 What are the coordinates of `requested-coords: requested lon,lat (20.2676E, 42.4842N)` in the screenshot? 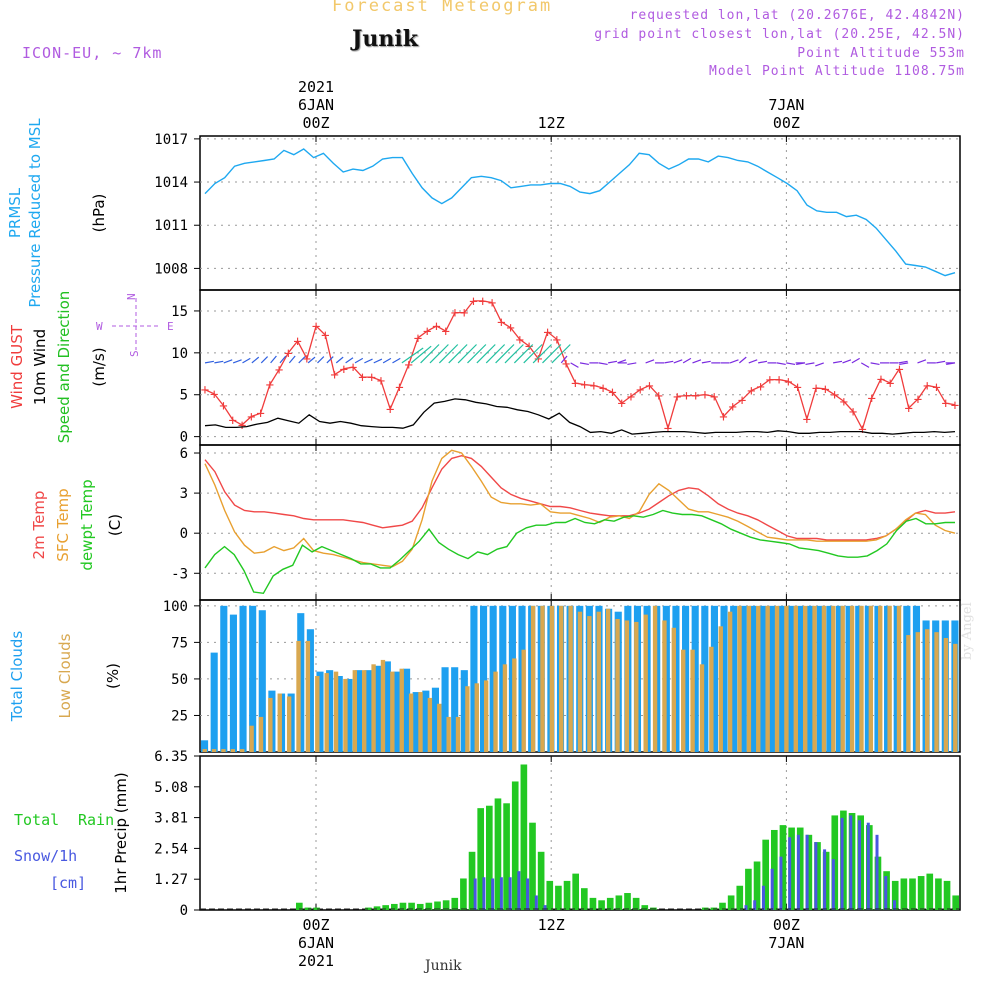 It's located at (797, 15).